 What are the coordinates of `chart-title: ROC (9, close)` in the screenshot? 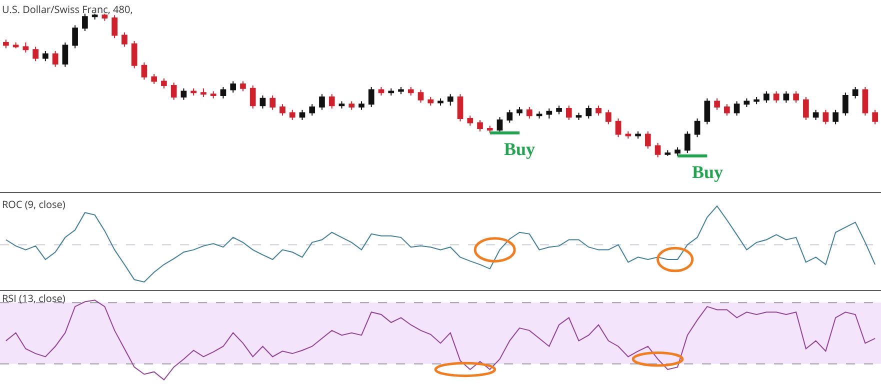 It's located at (34, 204).